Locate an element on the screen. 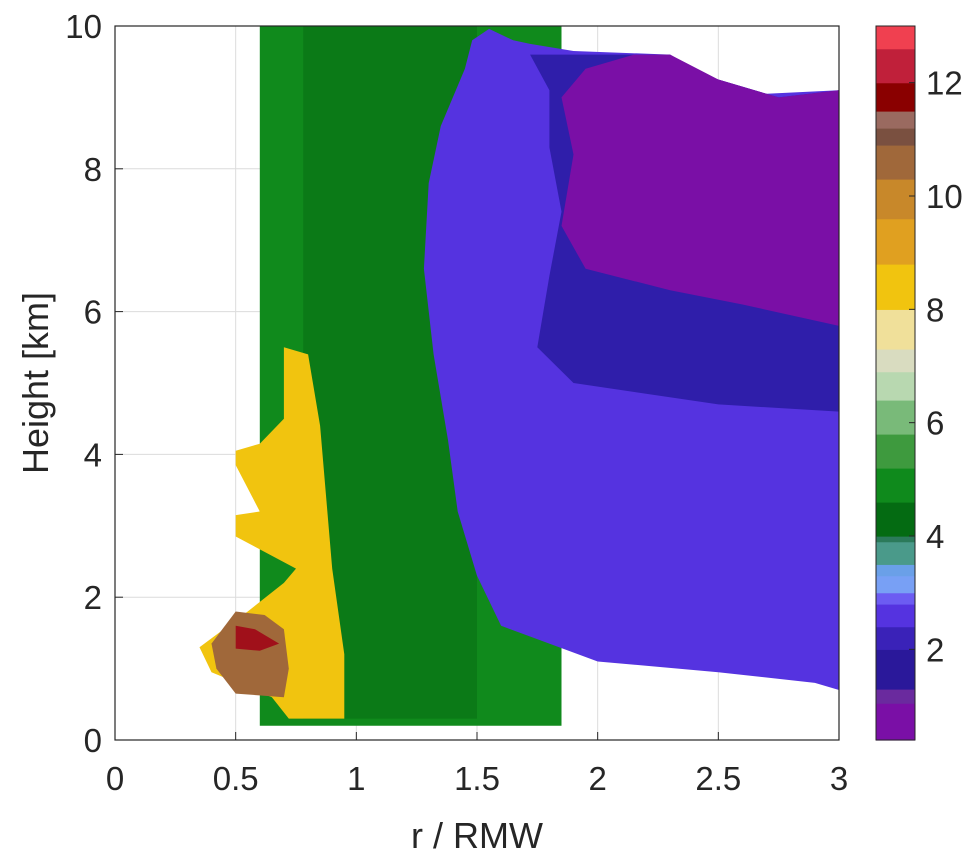 The height and width of the screenshot is (861, 979). colorbar is located at coordinates (895, 383).